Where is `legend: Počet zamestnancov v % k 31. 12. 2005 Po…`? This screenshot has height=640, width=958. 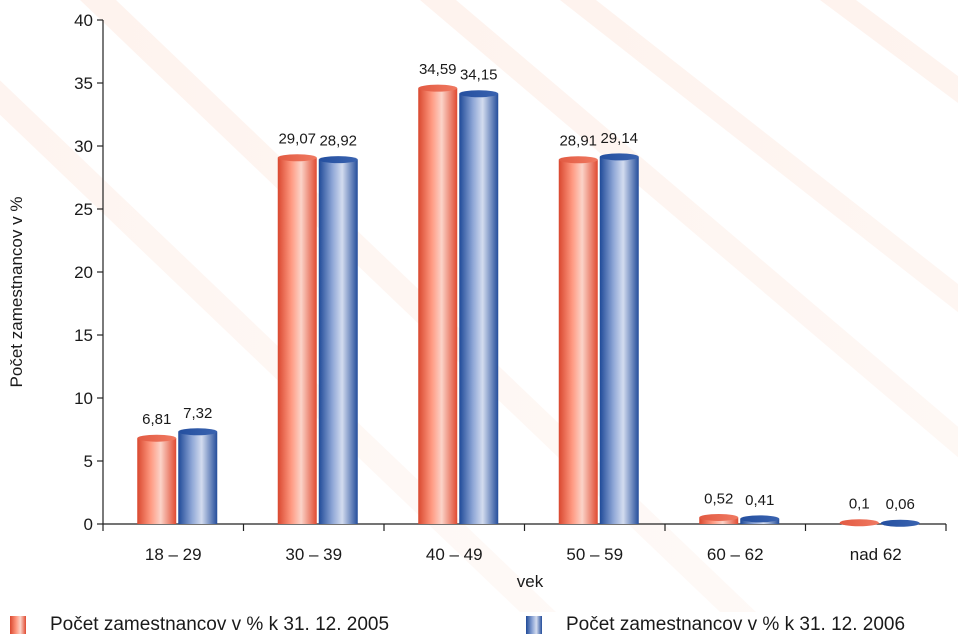
legend: Počet zamestnancov v % k 31. 12. 2005 Po… is located at coordinates (479, 626).